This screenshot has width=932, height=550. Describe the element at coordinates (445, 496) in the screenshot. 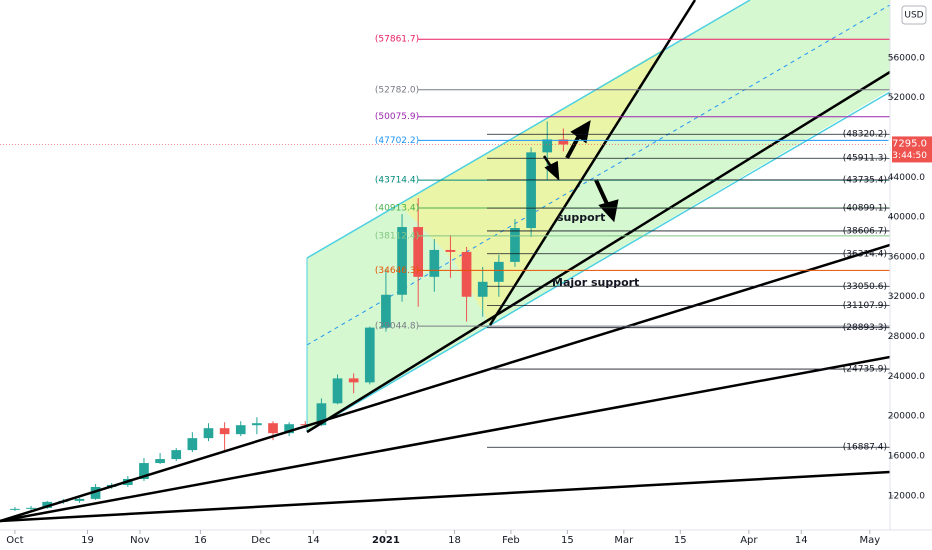

I see `trend-line` at that location.